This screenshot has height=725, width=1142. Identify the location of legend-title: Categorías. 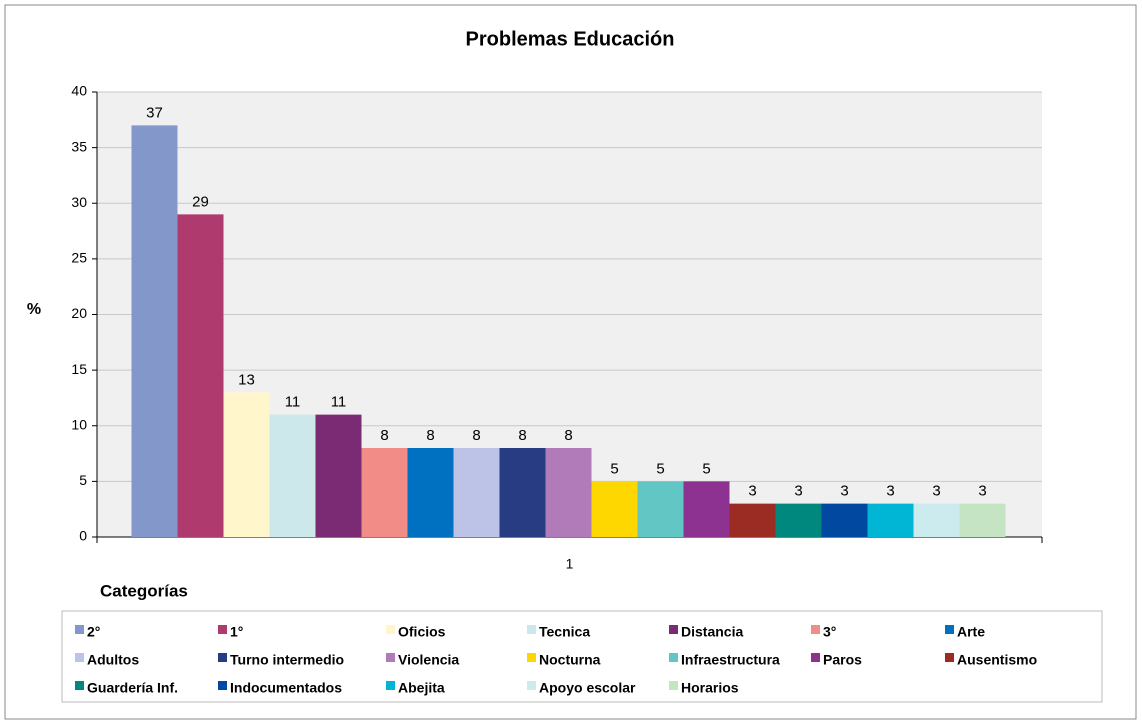
(144, 590).